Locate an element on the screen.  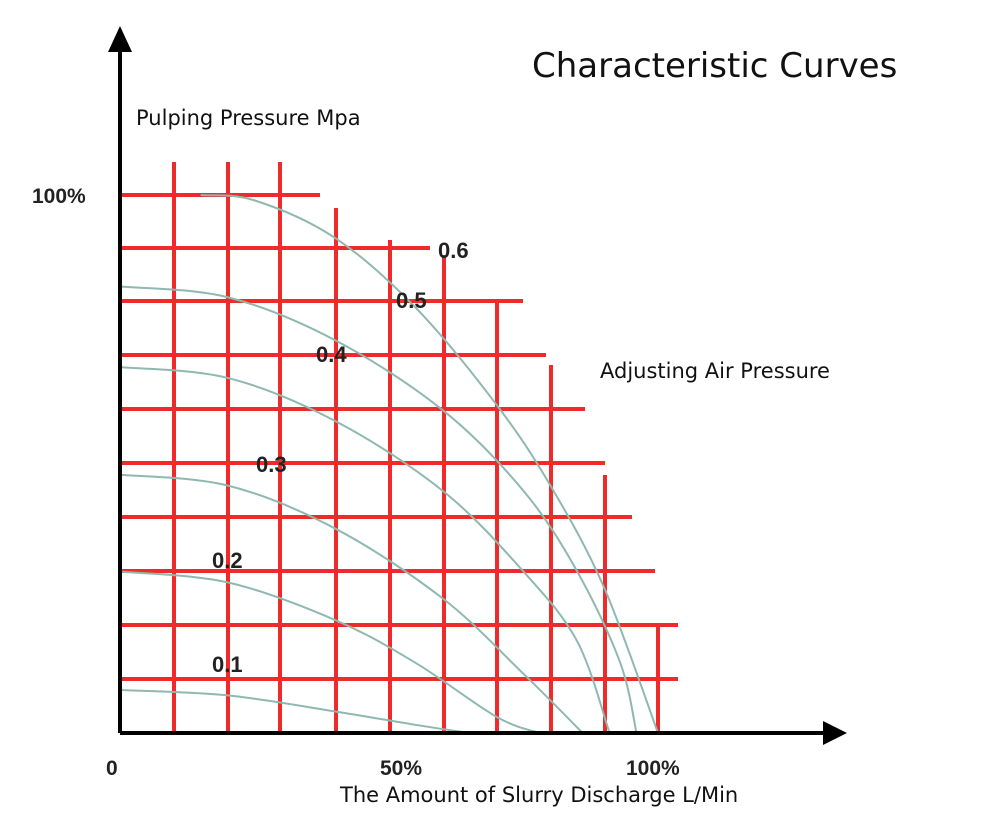
x-tick-label: 100% is located at coordinates (653, 768).